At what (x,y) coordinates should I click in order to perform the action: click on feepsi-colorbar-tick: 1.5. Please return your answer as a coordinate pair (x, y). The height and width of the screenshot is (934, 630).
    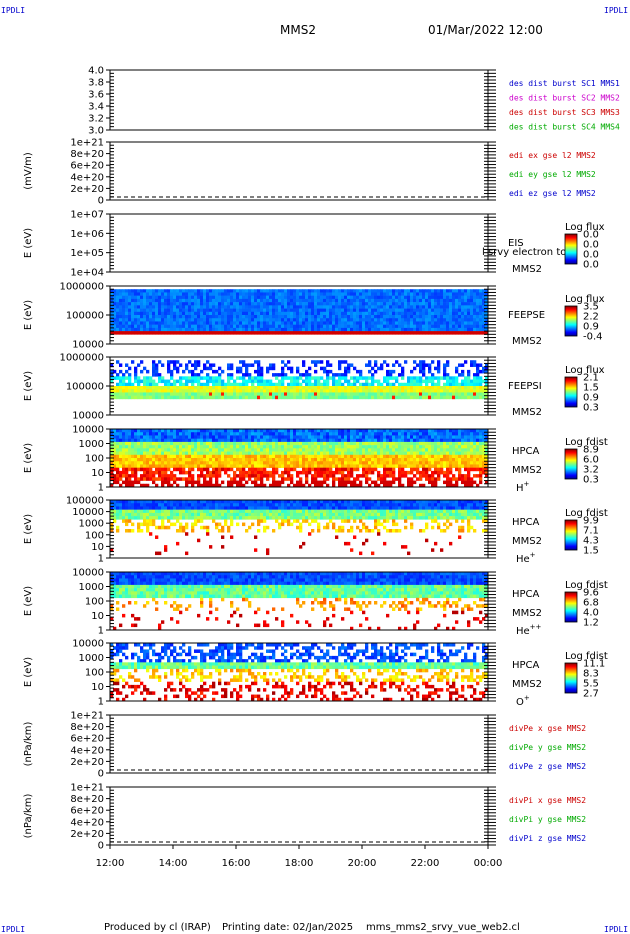
    Looking at the image, I should click on (591, 388).